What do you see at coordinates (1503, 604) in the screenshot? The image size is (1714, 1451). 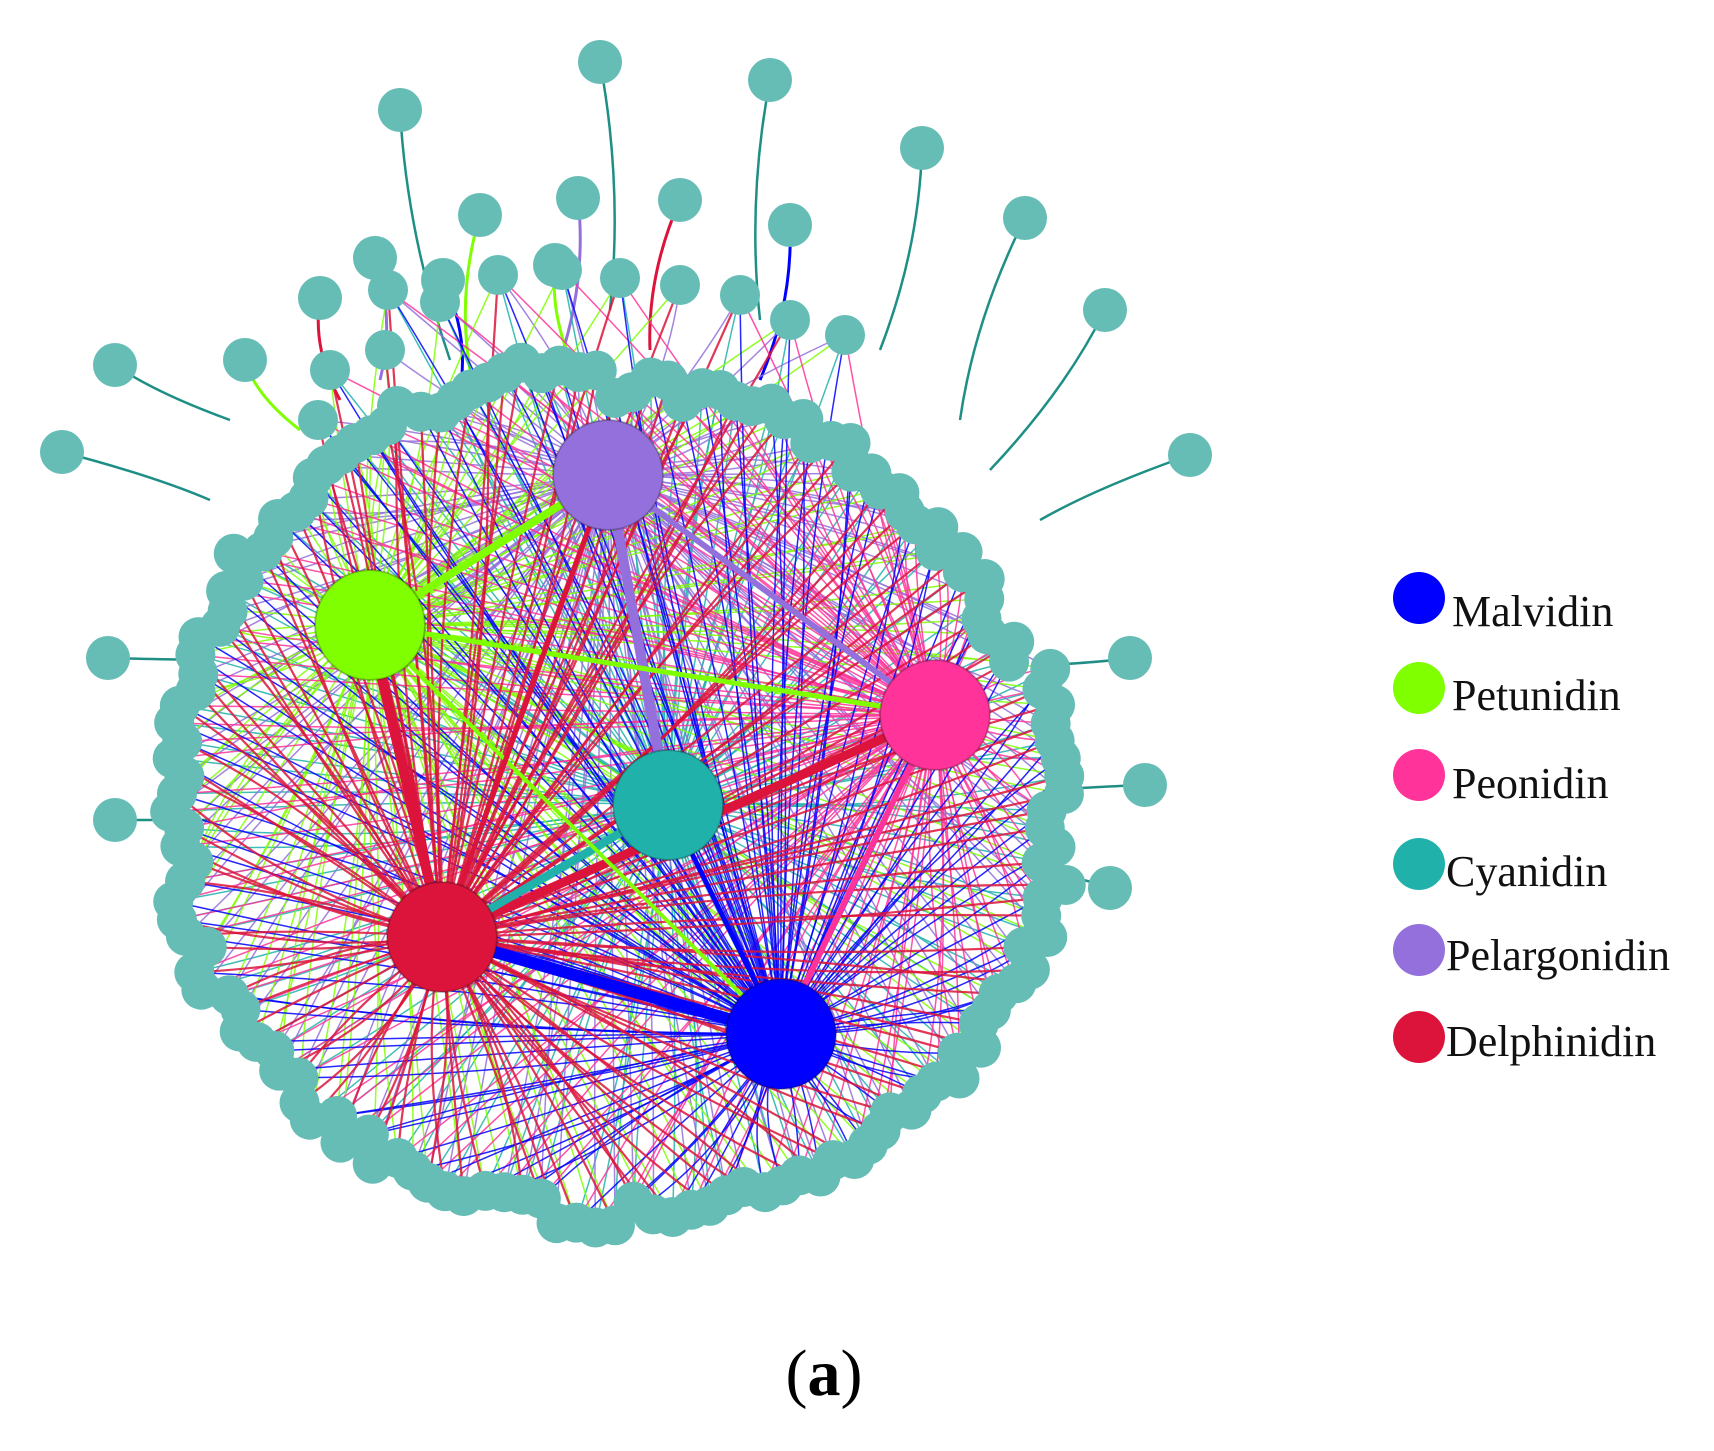 I see `legend-item-malvidin: Malvidin` at bounding box center [1503, 604].